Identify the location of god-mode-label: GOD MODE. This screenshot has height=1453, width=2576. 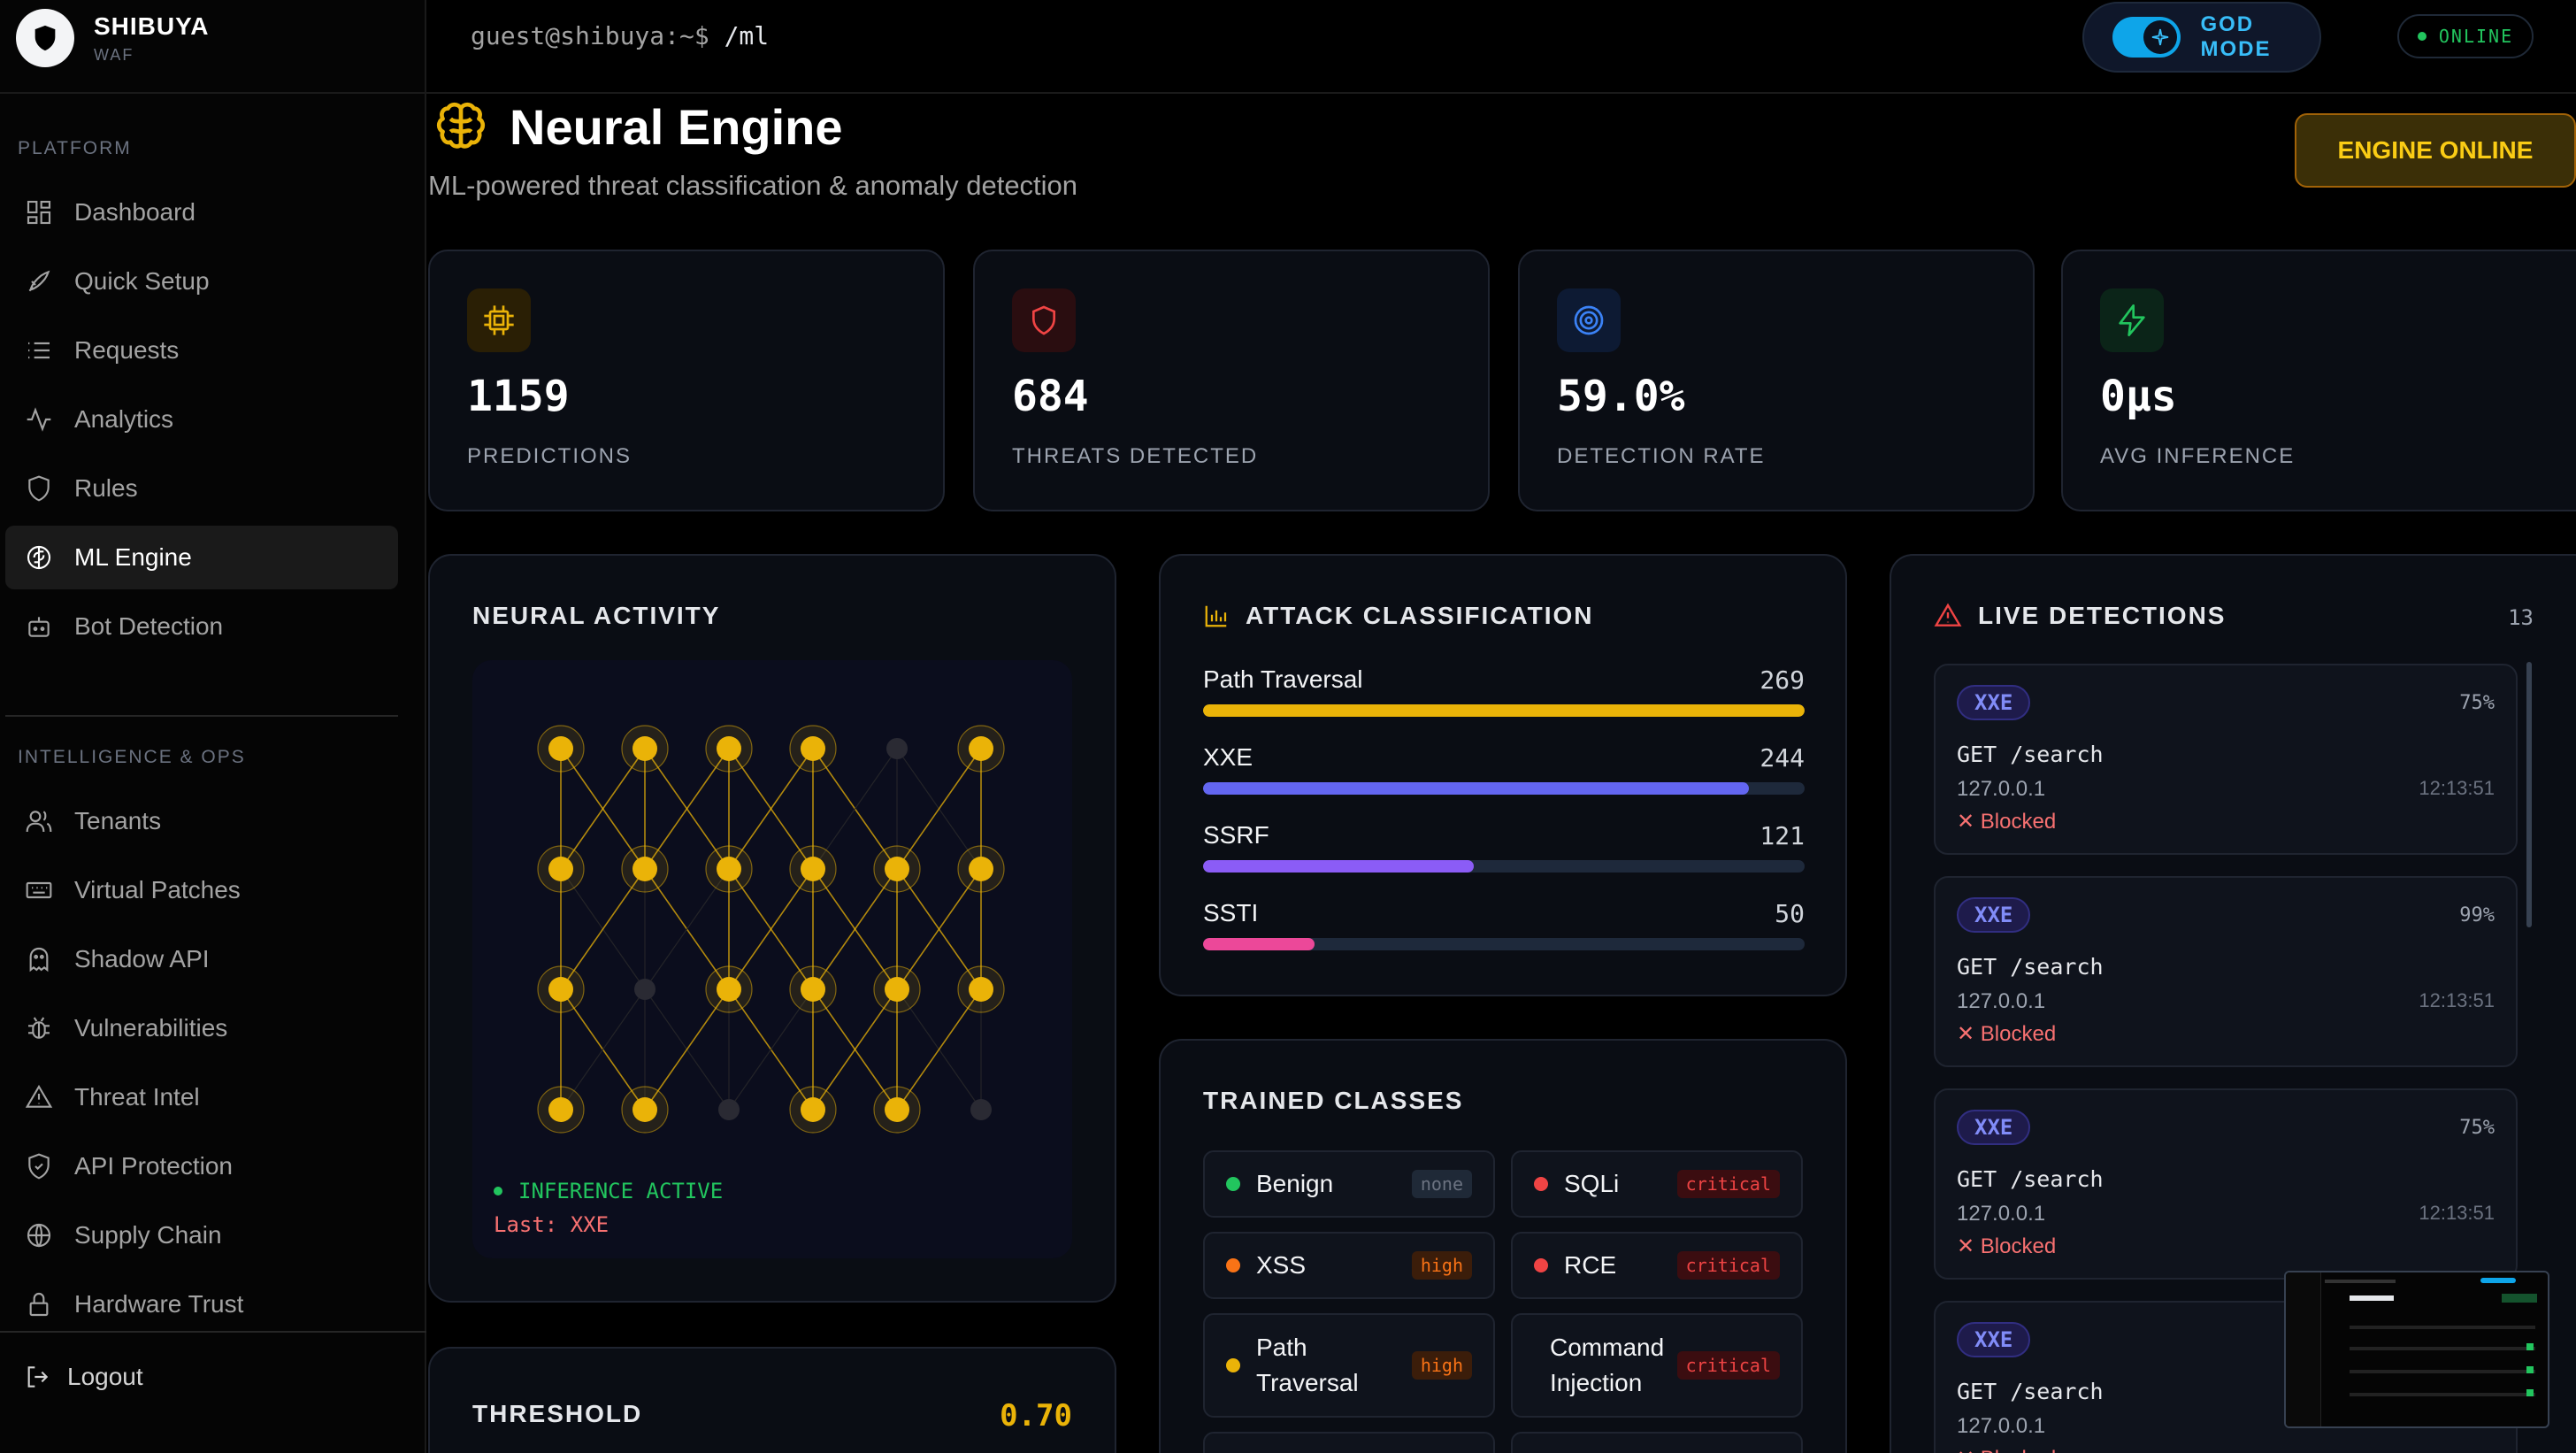
(2236, 36).